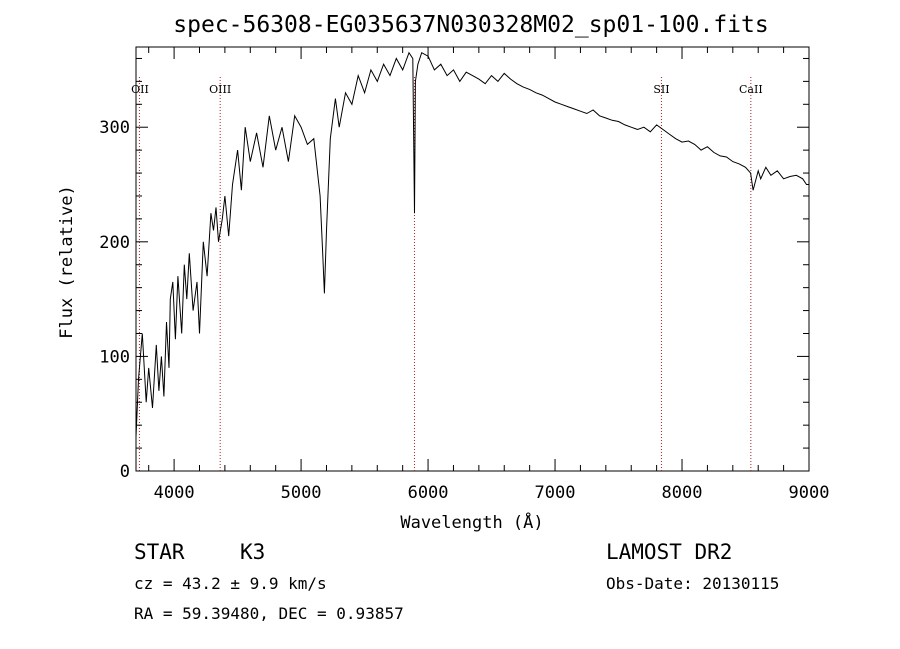 This screenshot has width=900, height=649. I want to click on spectral-line-label: OIII, so click(220, 89).